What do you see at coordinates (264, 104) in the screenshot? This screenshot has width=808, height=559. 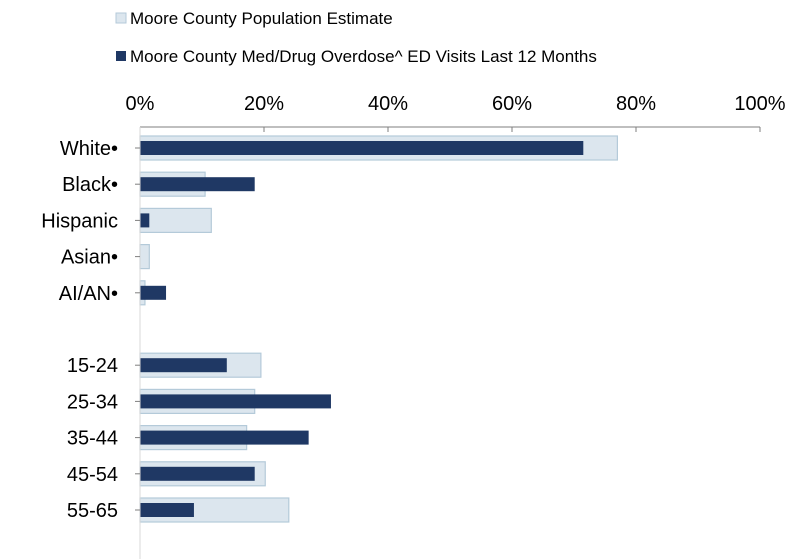 I see `x-tick-label: 20%` at bounding box center [264, 104].